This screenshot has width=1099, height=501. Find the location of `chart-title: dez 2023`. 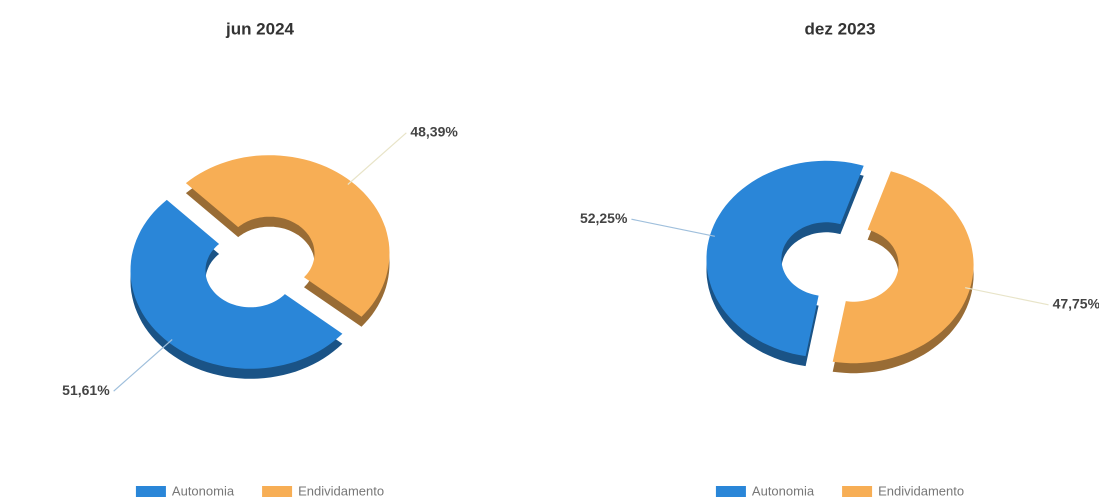

chart-title: dez 2023 is located at coordinates (840, 28).